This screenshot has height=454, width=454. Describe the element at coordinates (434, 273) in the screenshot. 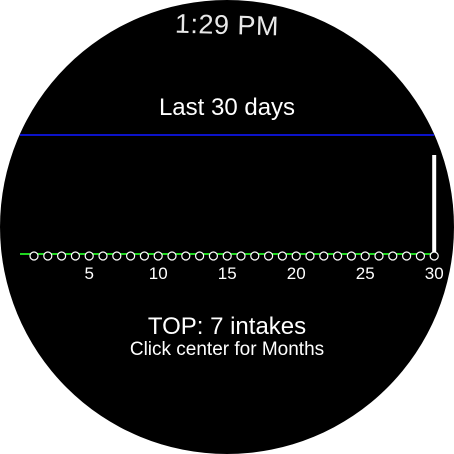

I see `x-tick-label-30: 30` at that location.